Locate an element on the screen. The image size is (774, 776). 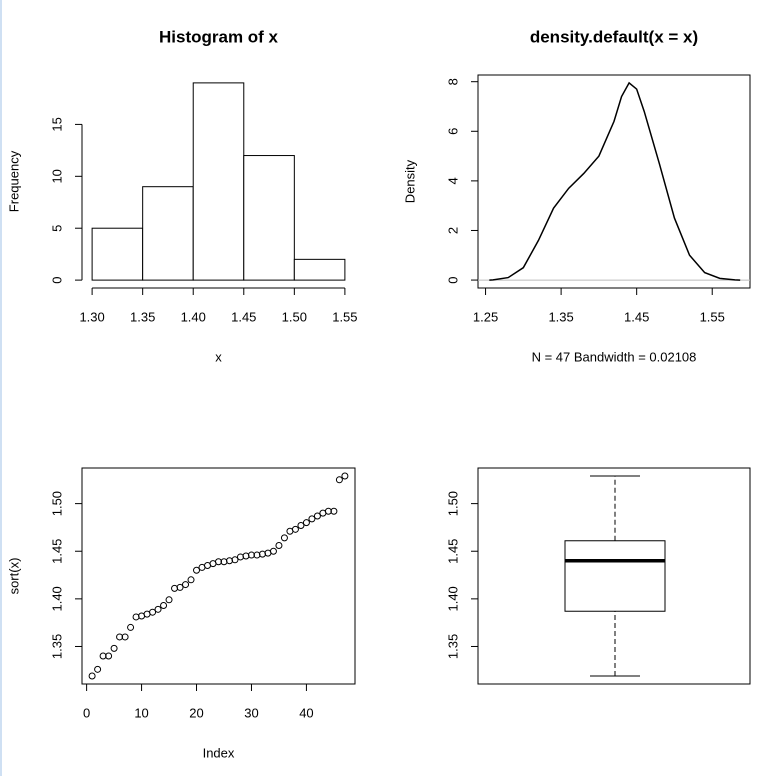
chart-title: density.default(x = x) is located at coordinates (614, 36).